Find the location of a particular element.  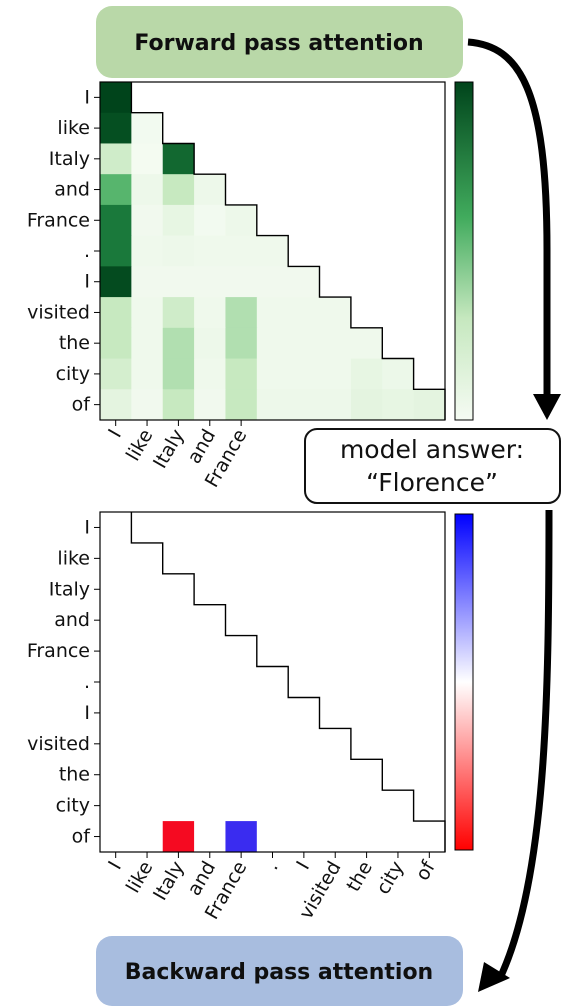

backward-pass-banner: Backward pass attention is located at coordinates (279, 971).